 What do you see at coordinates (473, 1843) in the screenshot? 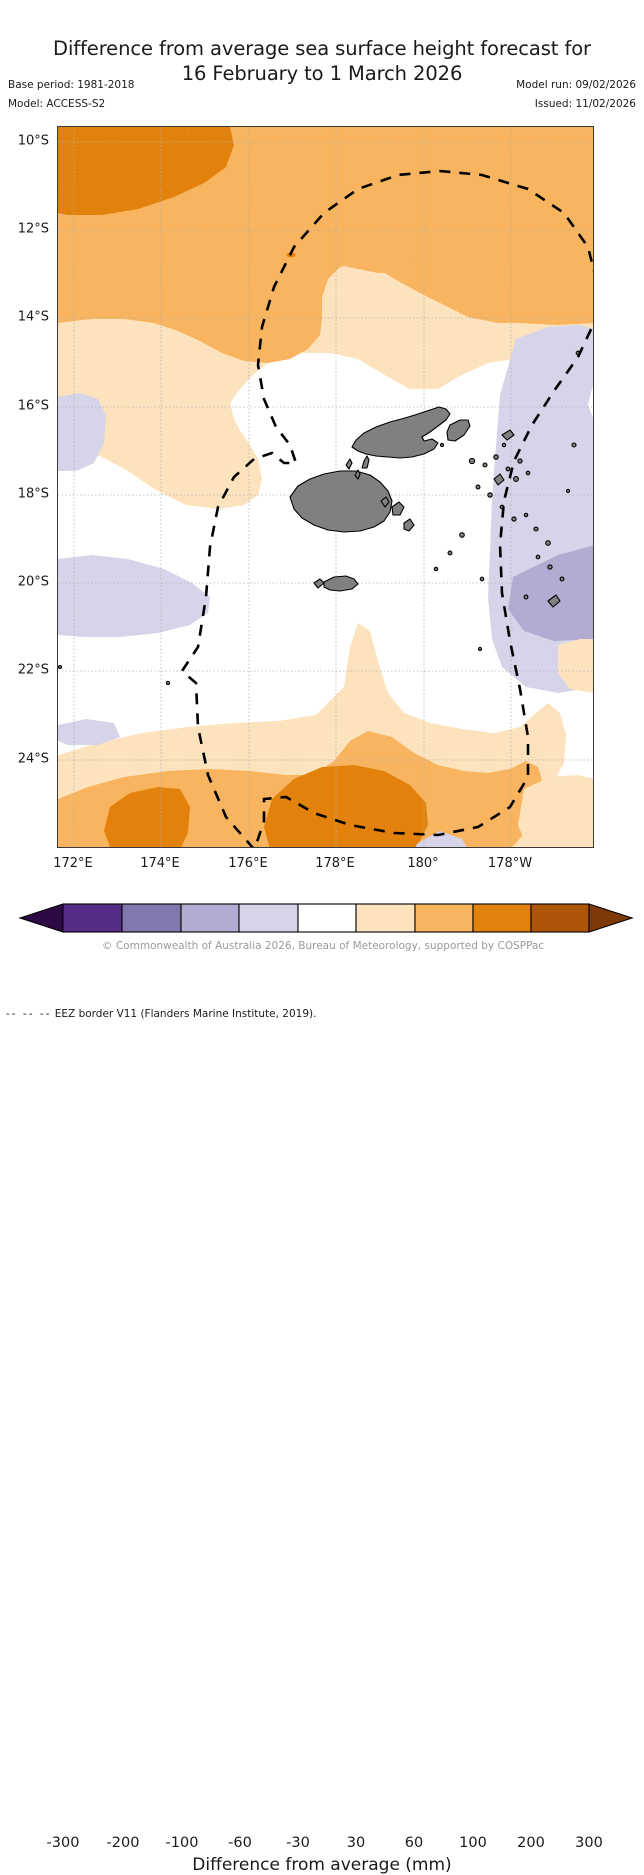
I see `colorbar-tick-100: 100` at bounding box center [473, 1843].